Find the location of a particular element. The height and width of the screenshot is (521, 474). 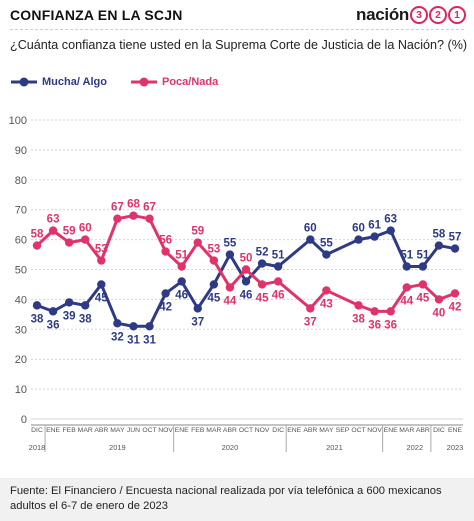

legend-item-mucha: Mucha/ Algo is located at coordinates (58, 82).